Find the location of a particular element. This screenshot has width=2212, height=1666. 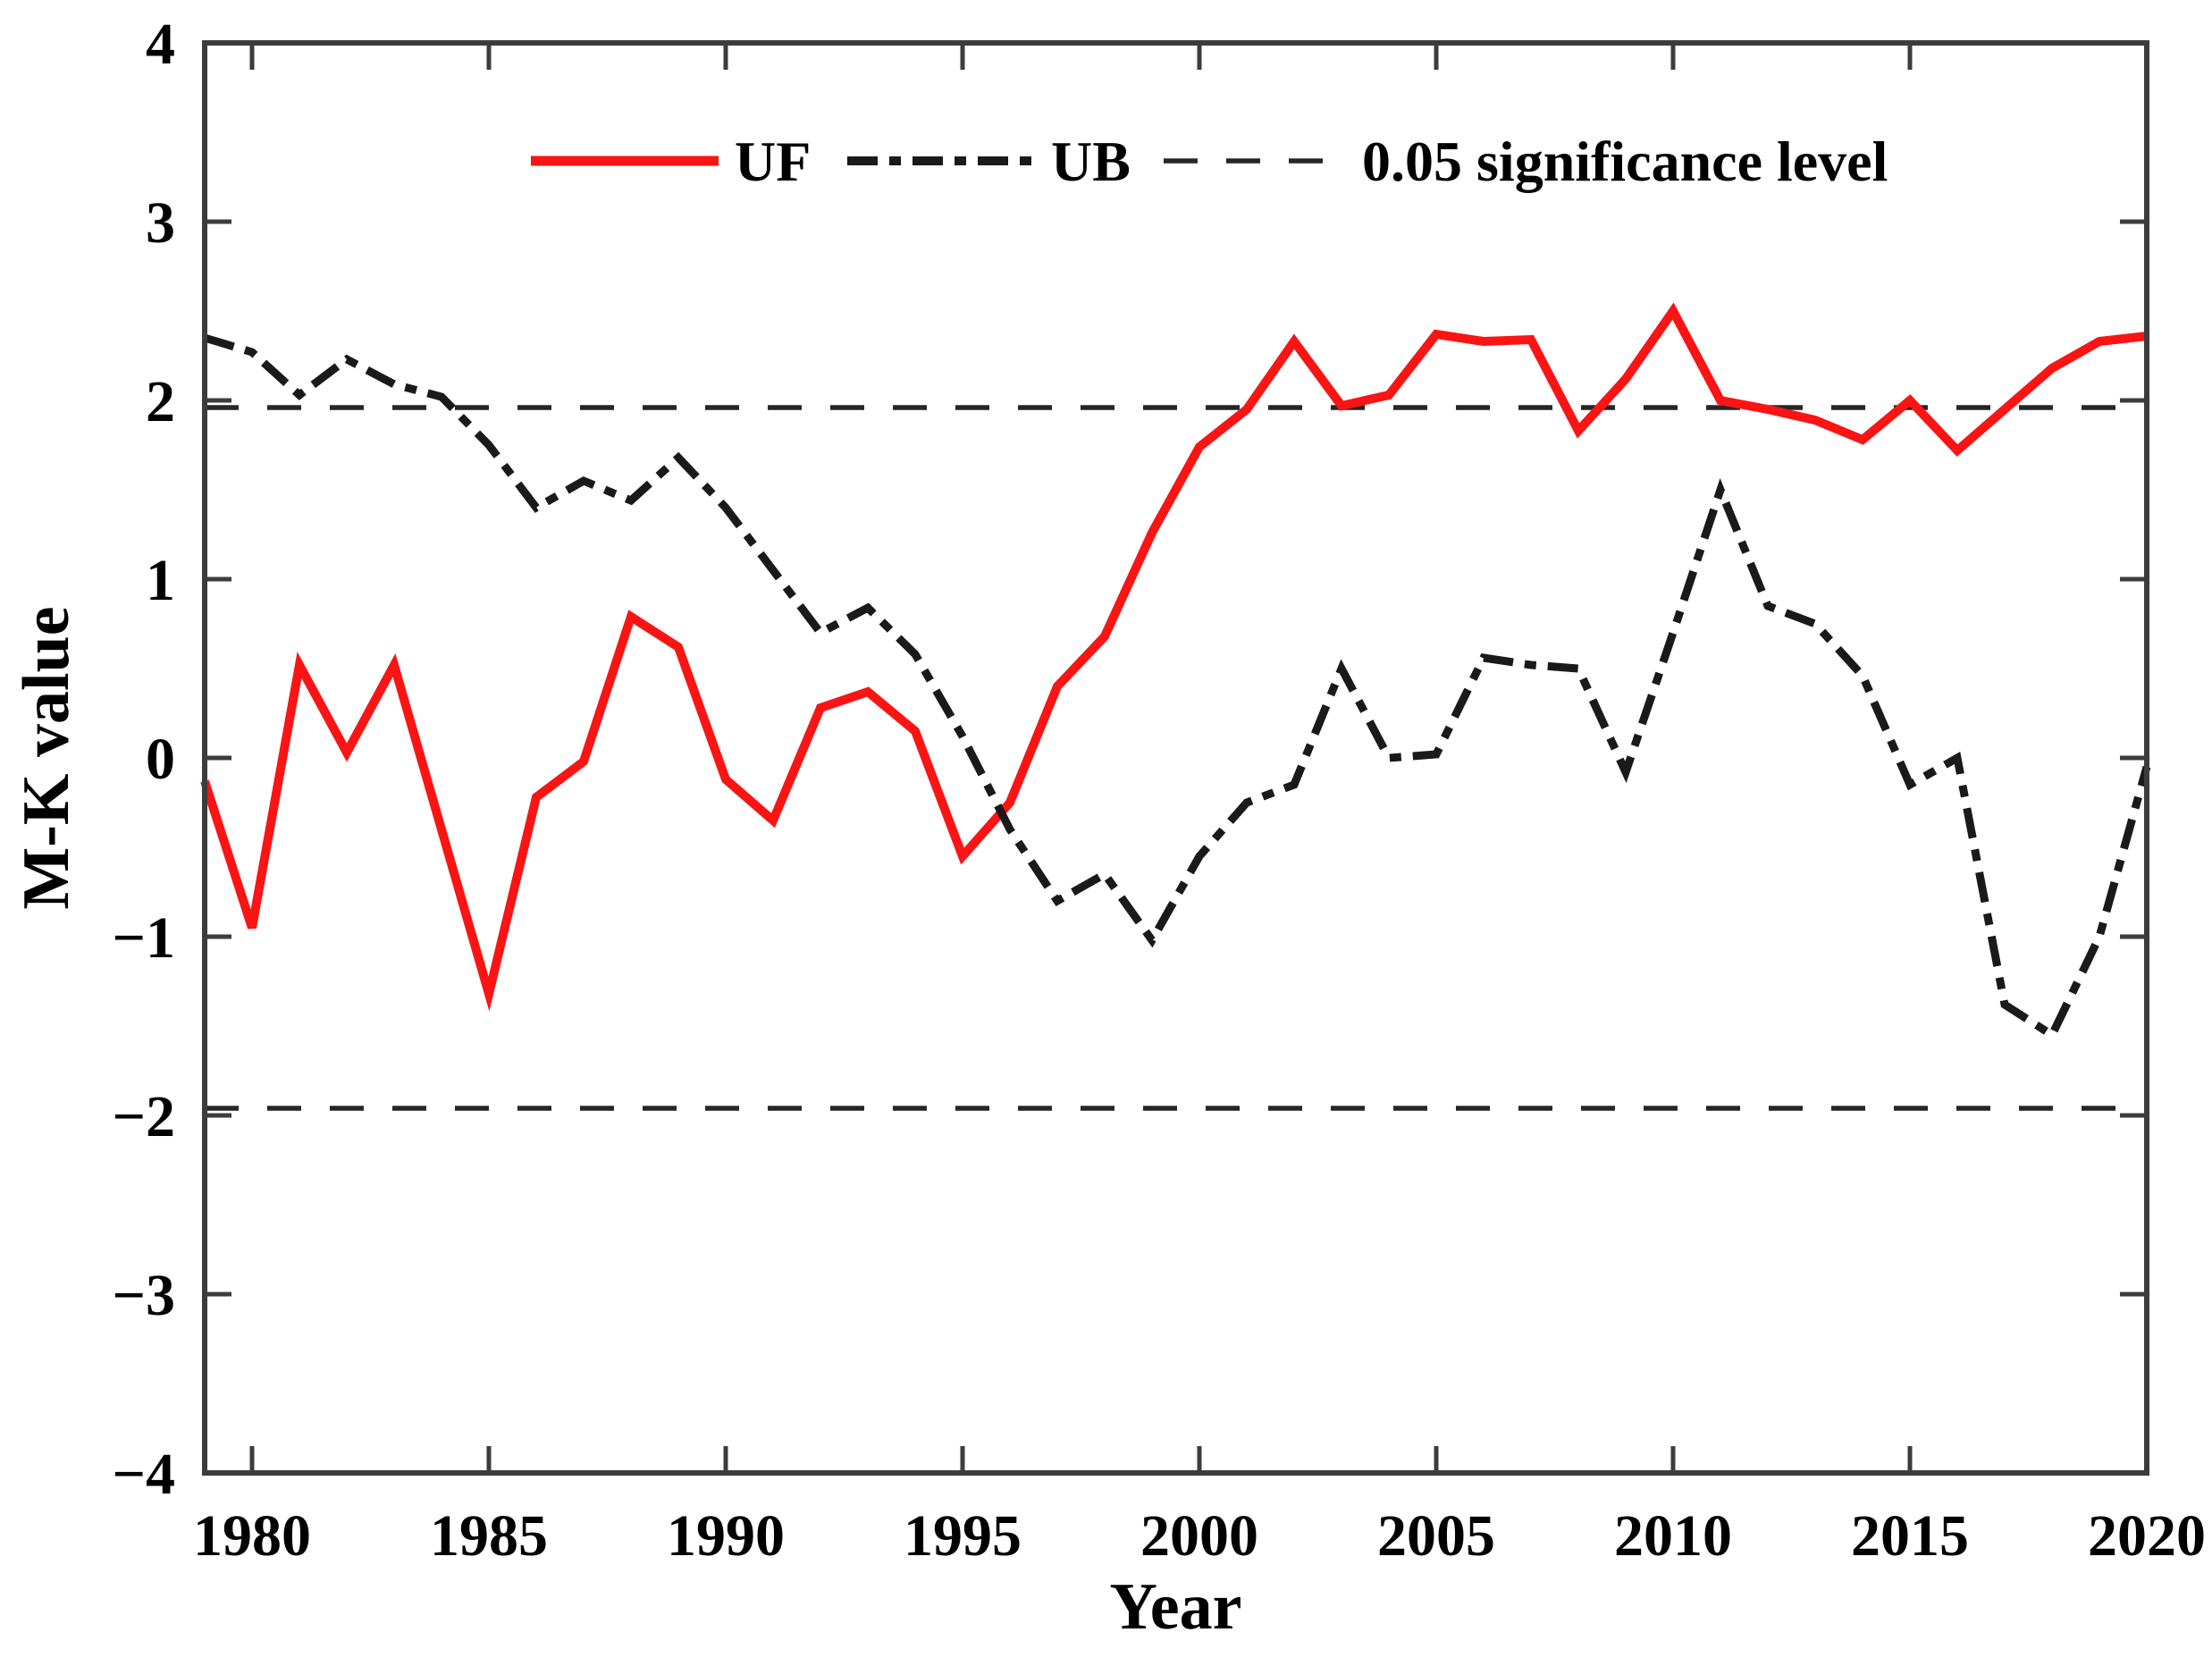

legend-significance-label: 0.05 significance level is located at coordinates (1625, 162).